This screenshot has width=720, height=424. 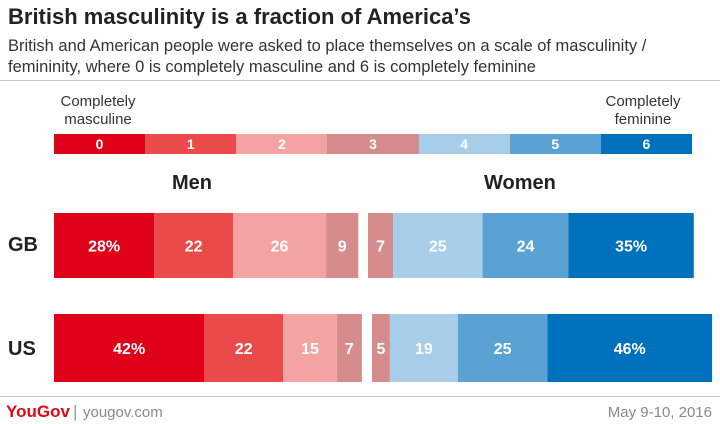 What do you see at coordinates (464, 144) in the screenshot?
I see `scale-tick-4: 4` at bounding box center [464, 144].